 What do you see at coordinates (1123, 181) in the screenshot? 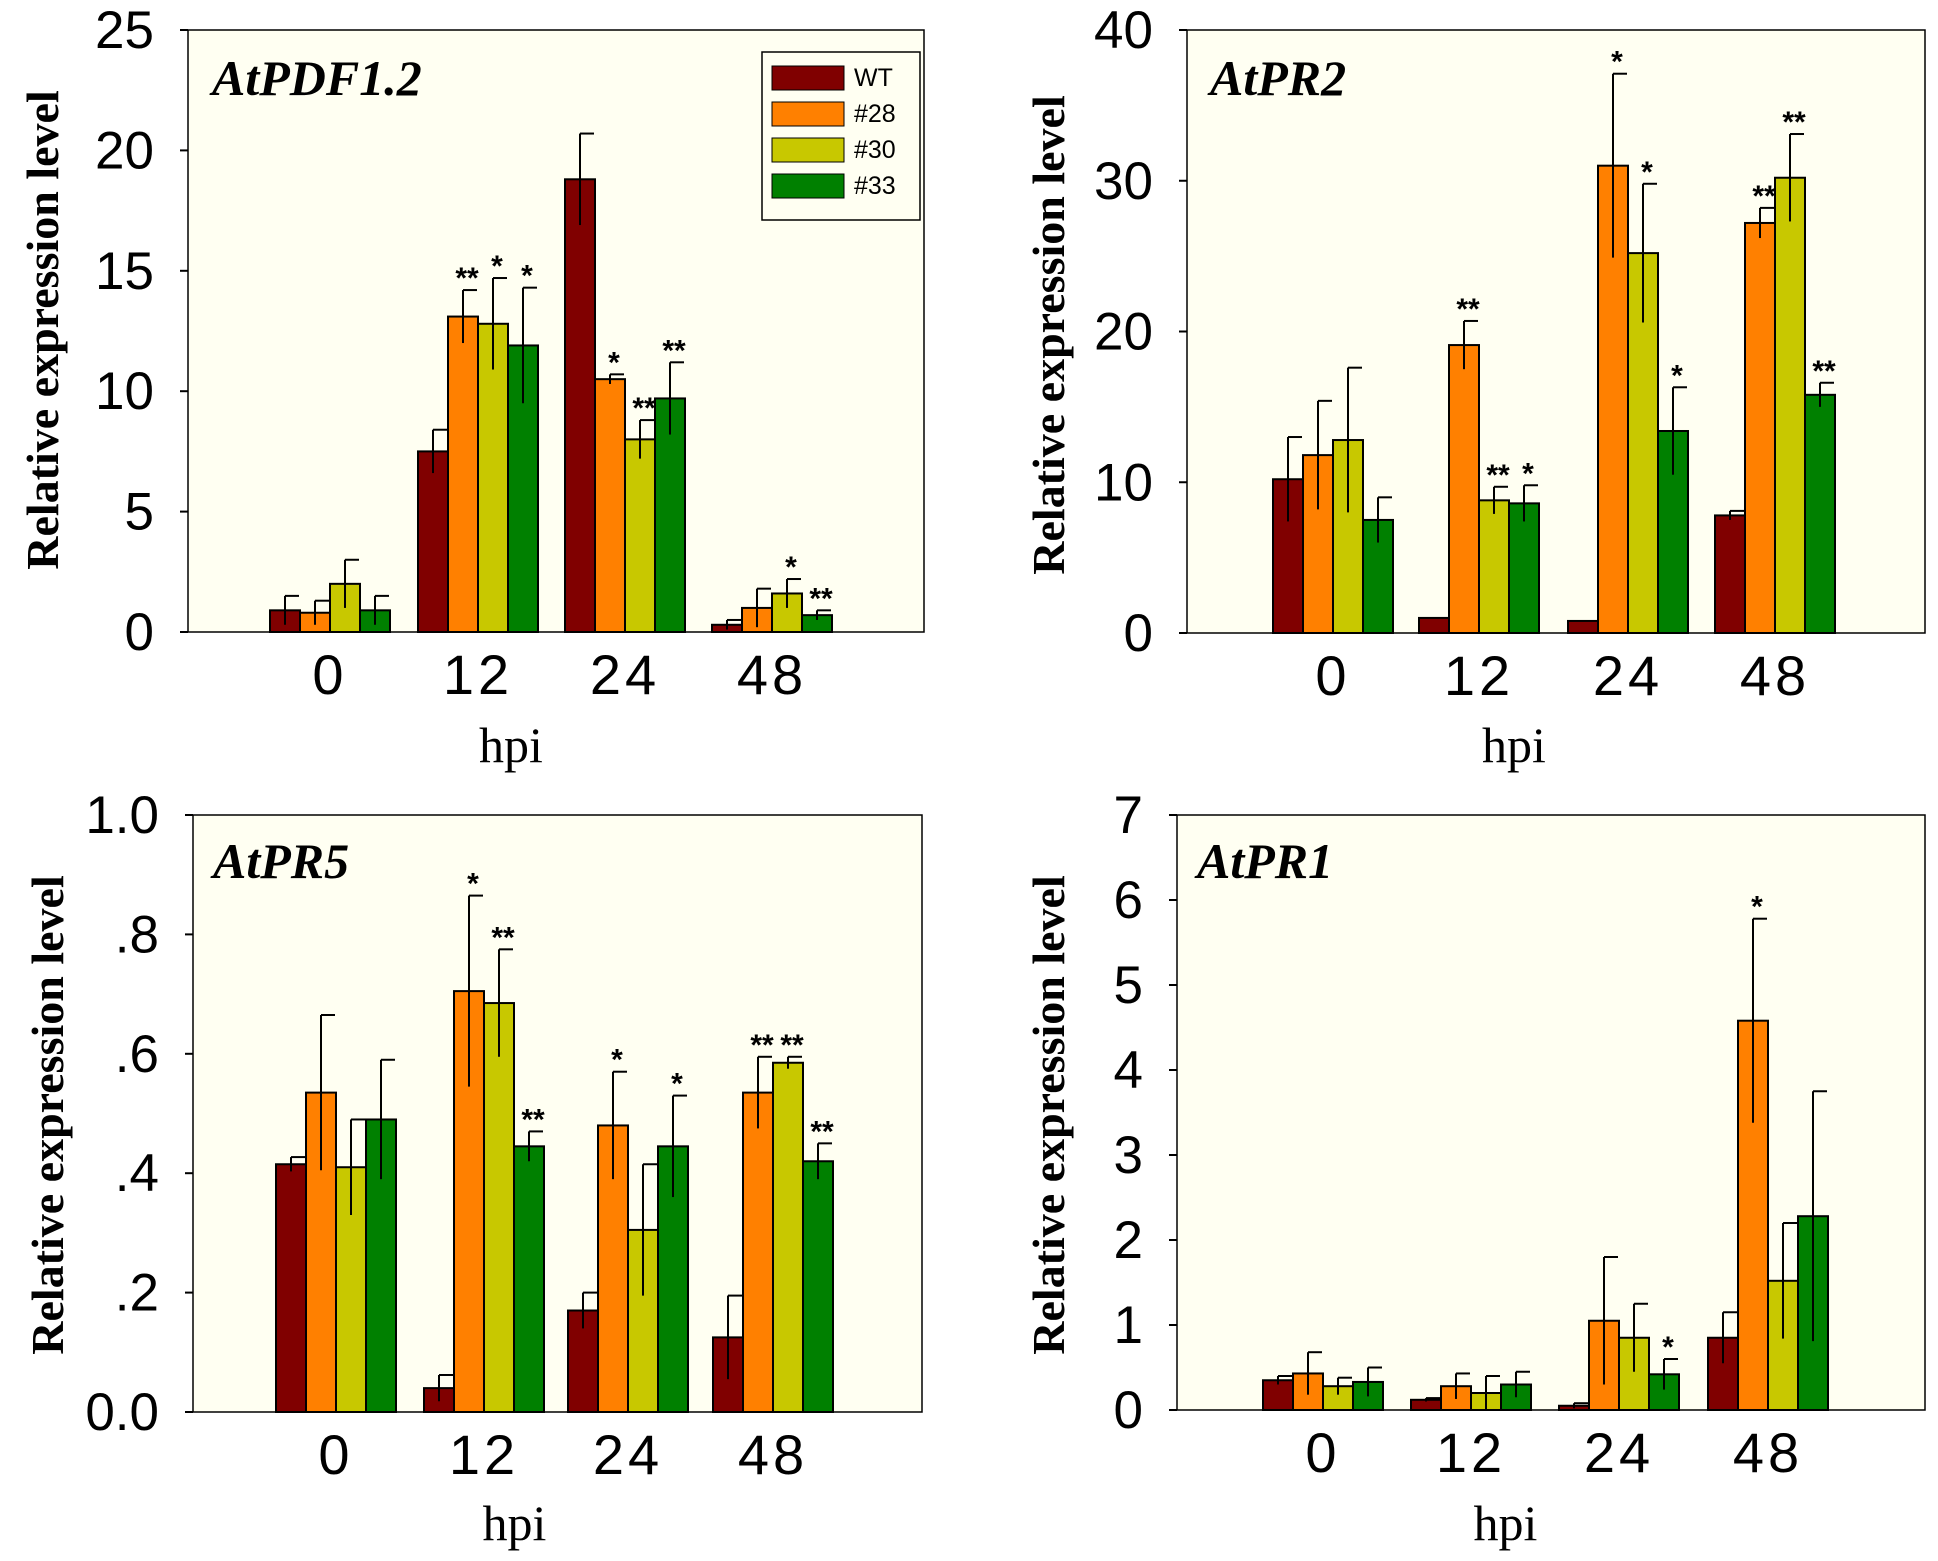
I see `y-tick-label: 30` at bounding box center [1123, 181].